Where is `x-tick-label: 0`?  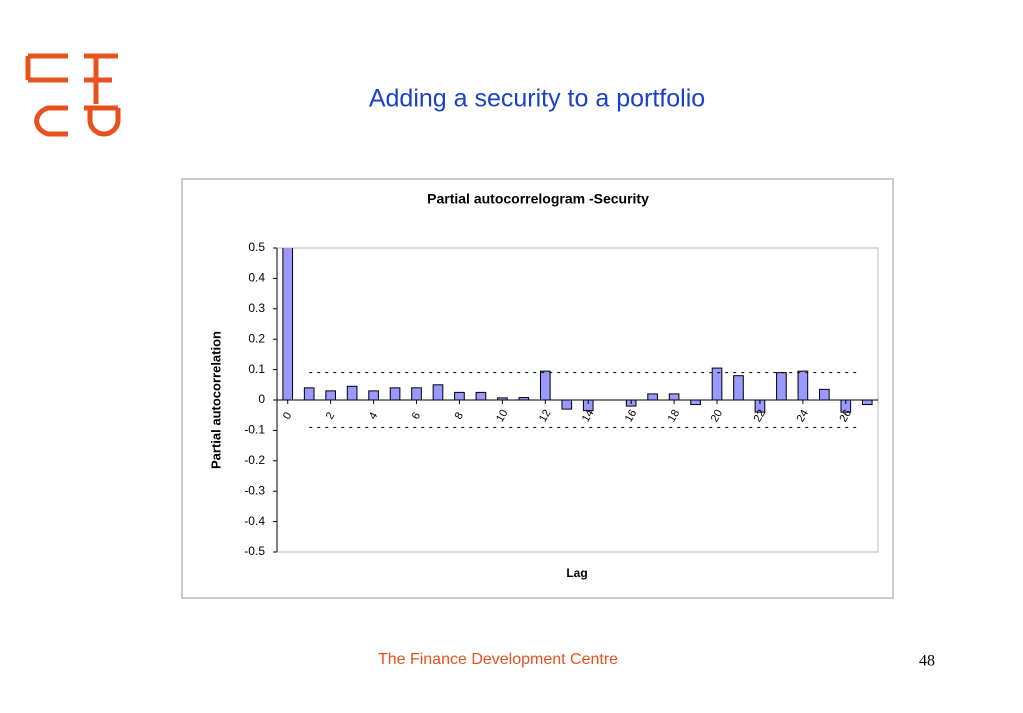
x-tick-label: 0 is located at coordinates (287, 415).